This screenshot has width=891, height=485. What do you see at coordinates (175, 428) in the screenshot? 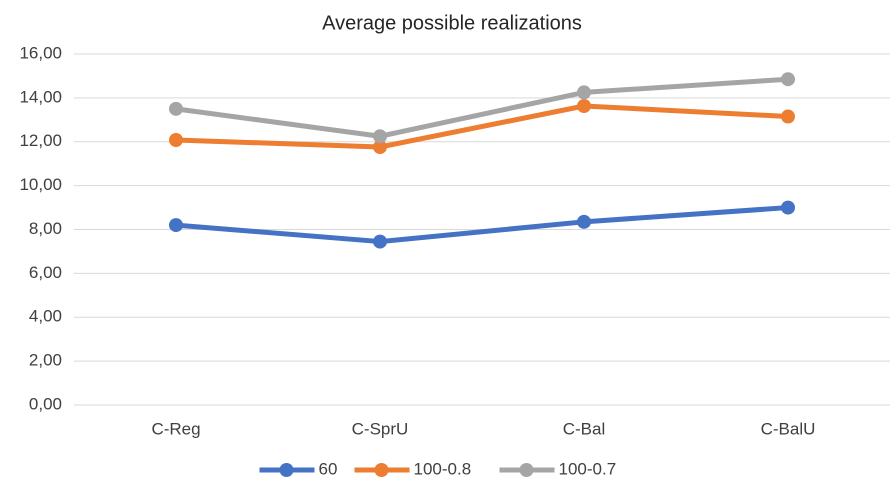
I see `x-tick-label: C-Reg` at bounding box center [175, 428].